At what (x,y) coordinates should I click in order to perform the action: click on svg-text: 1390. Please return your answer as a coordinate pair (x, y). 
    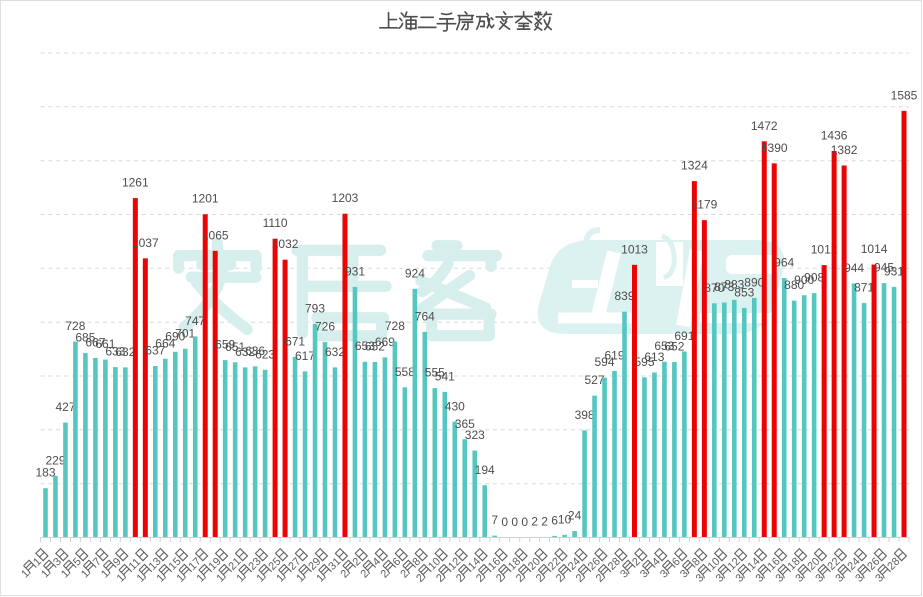
    Looking at the image, I should click on (774, 148).